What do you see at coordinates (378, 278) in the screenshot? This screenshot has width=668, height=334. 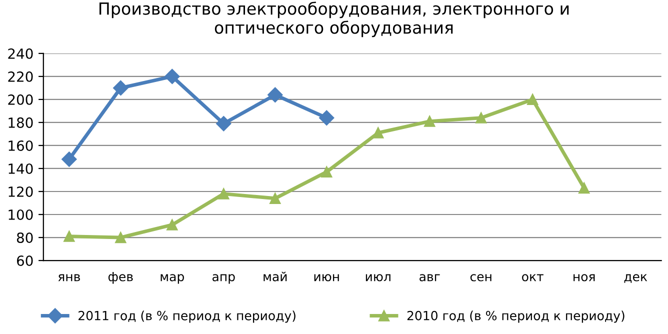 I see `x-tick-label: июл` at bounding box center [378, 278].